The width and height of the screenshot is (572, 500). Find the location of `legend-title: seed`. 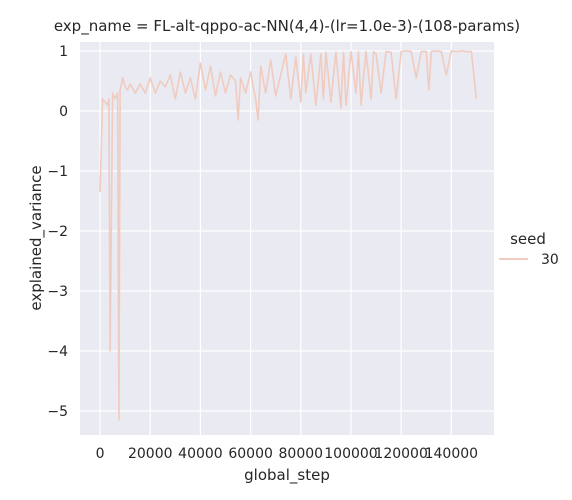

legend-title: seed is located at coordinates (528, 239).